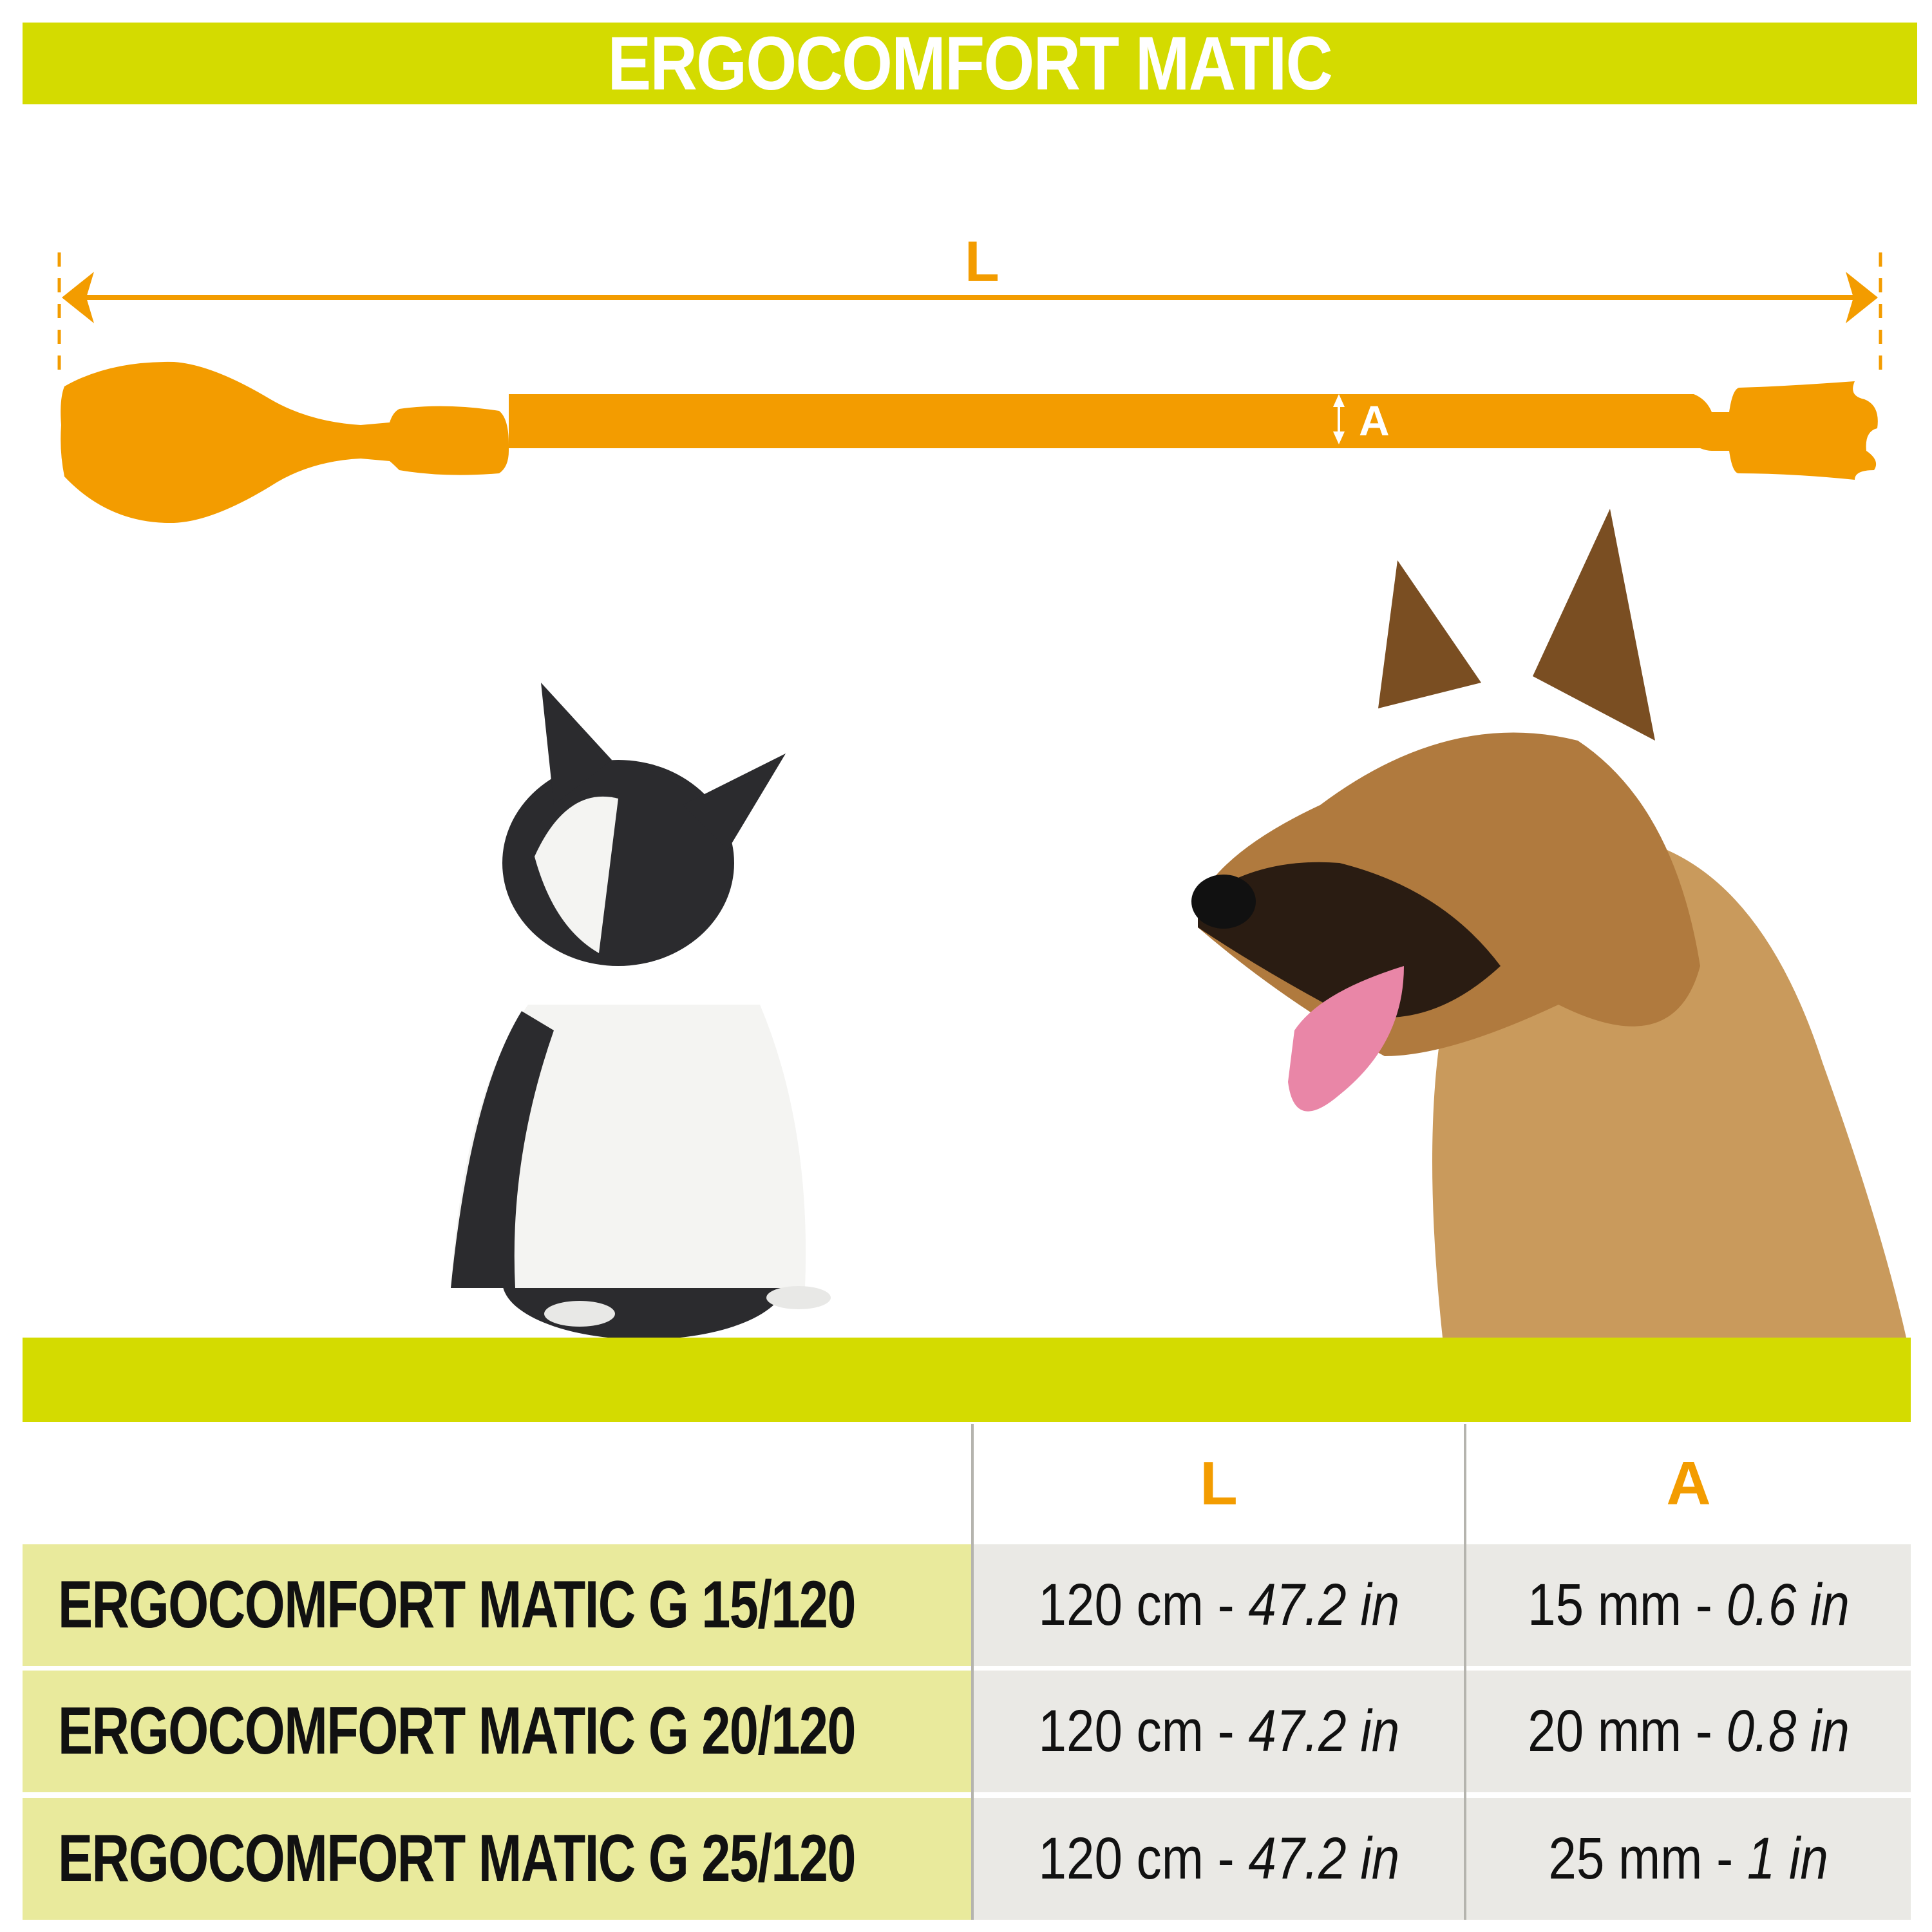  Describe the element at coordinates (1788, 1731) in the screenshot. I see `width-imperial: 0.8 in` at that location.